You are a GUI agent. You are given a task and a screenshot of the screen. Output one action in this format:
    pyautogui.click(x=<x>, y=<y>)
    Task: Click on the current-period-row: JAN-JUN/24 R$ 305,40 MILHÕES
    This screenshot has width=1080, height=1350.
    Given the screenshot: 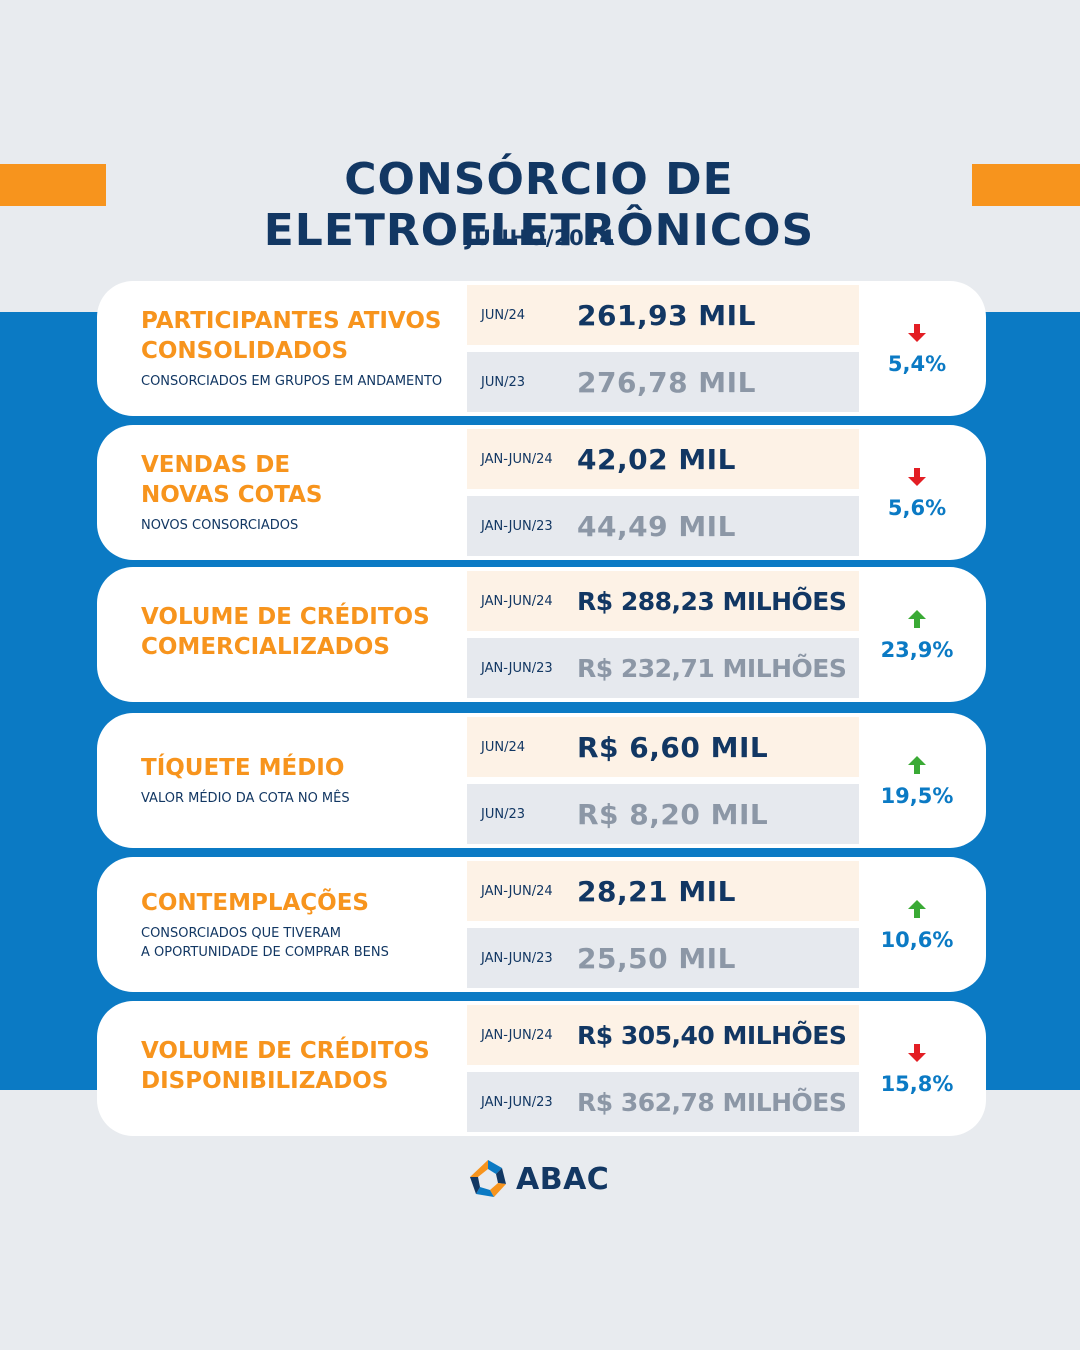 What is the action you would take?
    pyautogui.click(x=663, y=1035)
    